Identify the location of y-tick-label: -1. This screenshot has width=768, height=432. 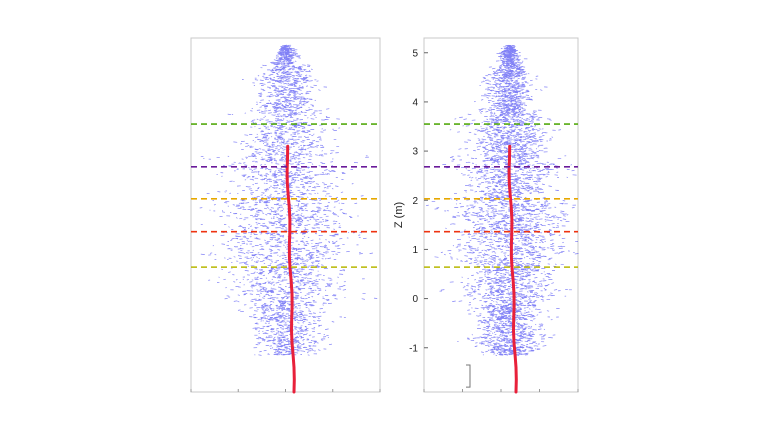
(413, 348).